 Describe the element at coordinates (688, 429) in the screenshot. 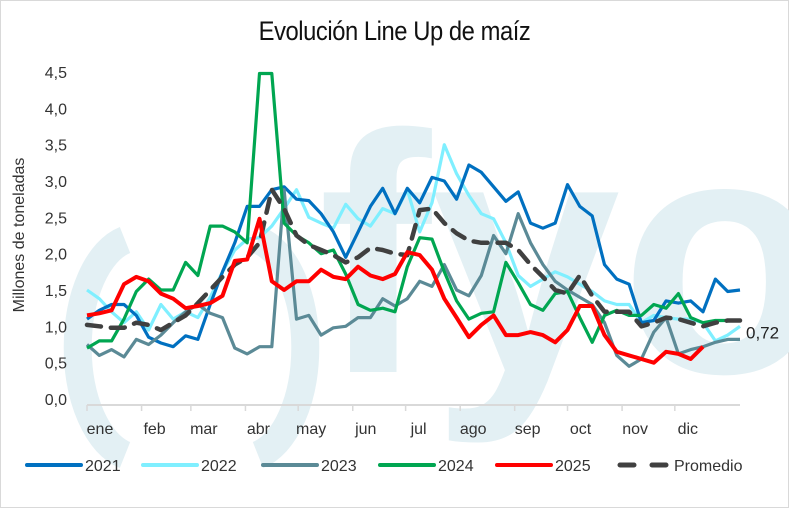

I see `x-tick-label: dic` at that location.